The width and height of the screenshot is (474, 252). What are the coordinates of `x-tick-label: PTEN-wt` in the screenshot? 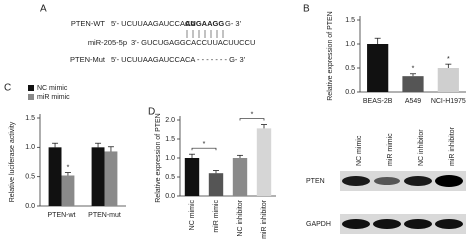 It's located at (62, 215).